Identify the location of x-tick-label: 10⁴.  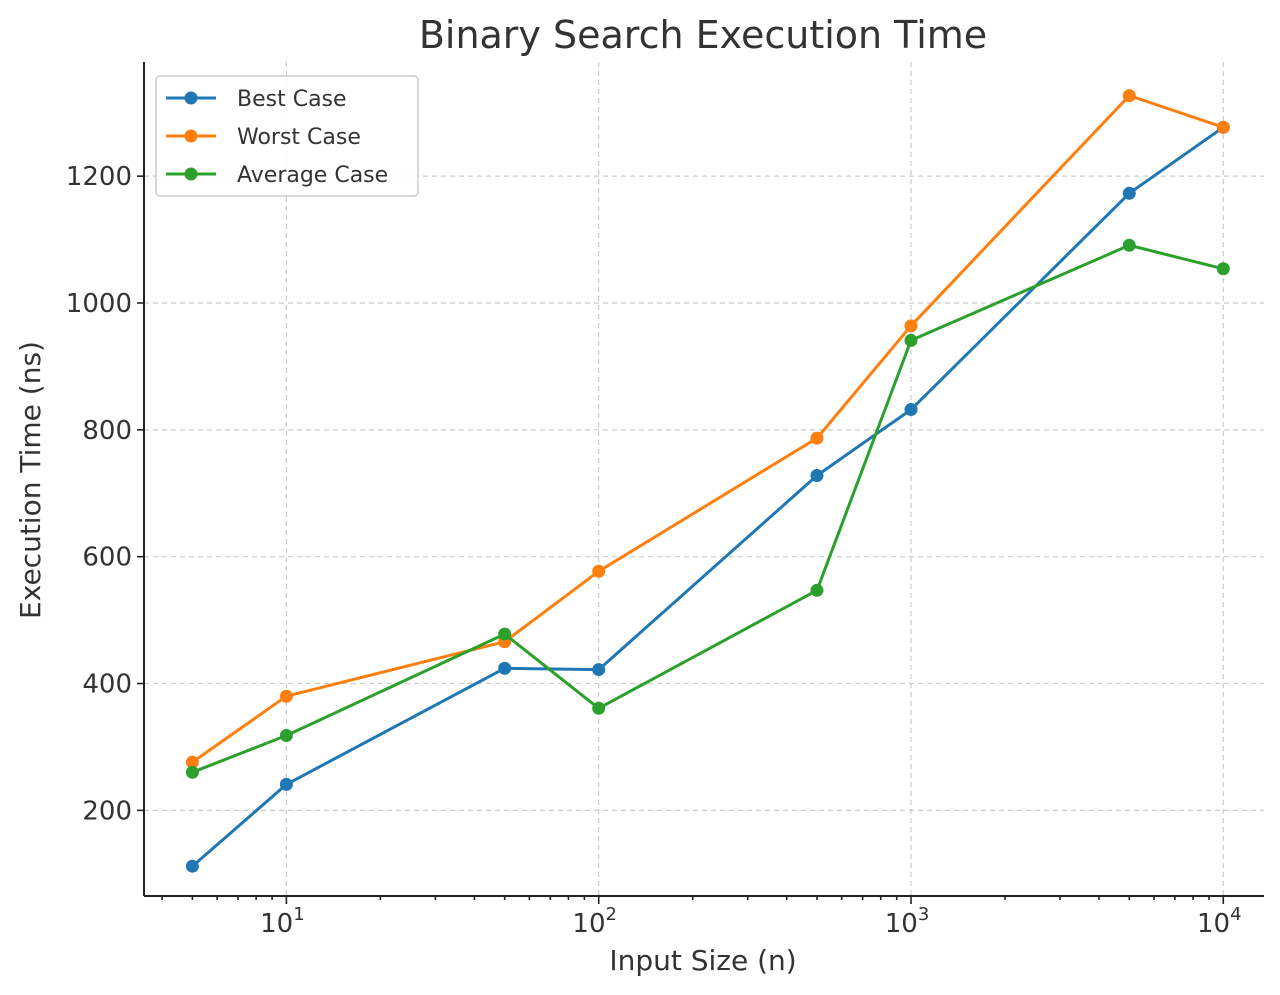
(1219, 921).